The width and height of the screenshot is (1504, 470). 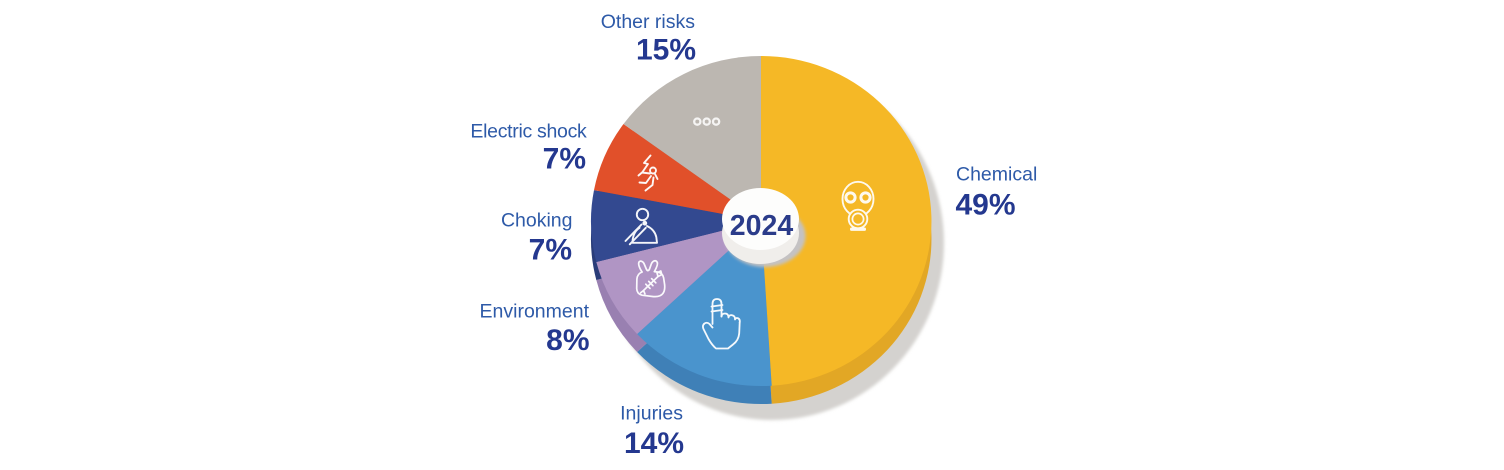 What do you see at coordinates (535, 312) in the screenshot?
I see `svg-text: Environment` at bounding box center [535, 312].